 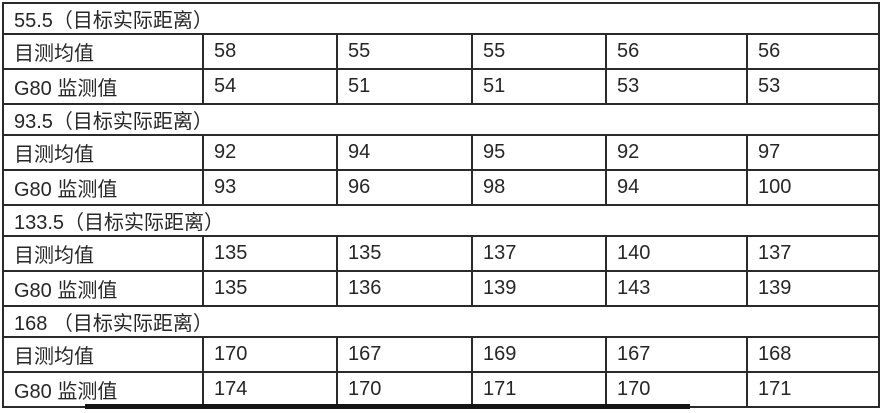 I want to click on value-cell: 97, so click(x=813, y=152).